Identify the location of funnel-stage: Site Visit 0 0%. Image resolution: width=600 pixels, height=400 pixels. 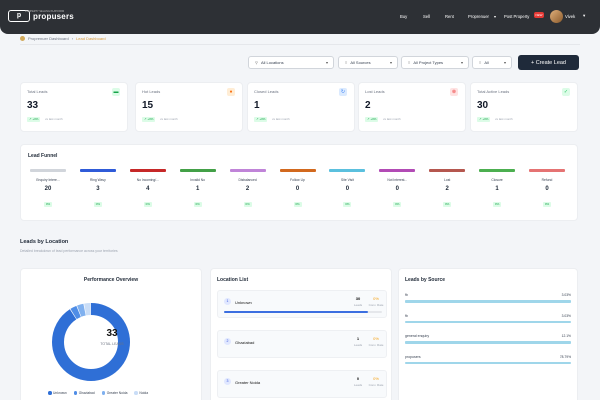
(347, 189).